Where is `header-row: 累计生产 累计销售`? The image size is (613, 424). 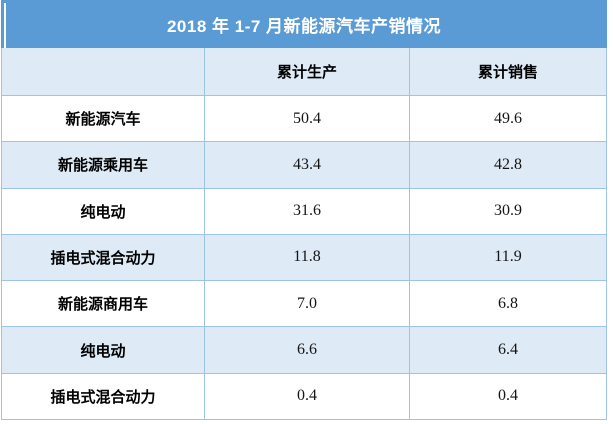 header-row: 累计生产 累计销售 is located at coordinates (304, 71).